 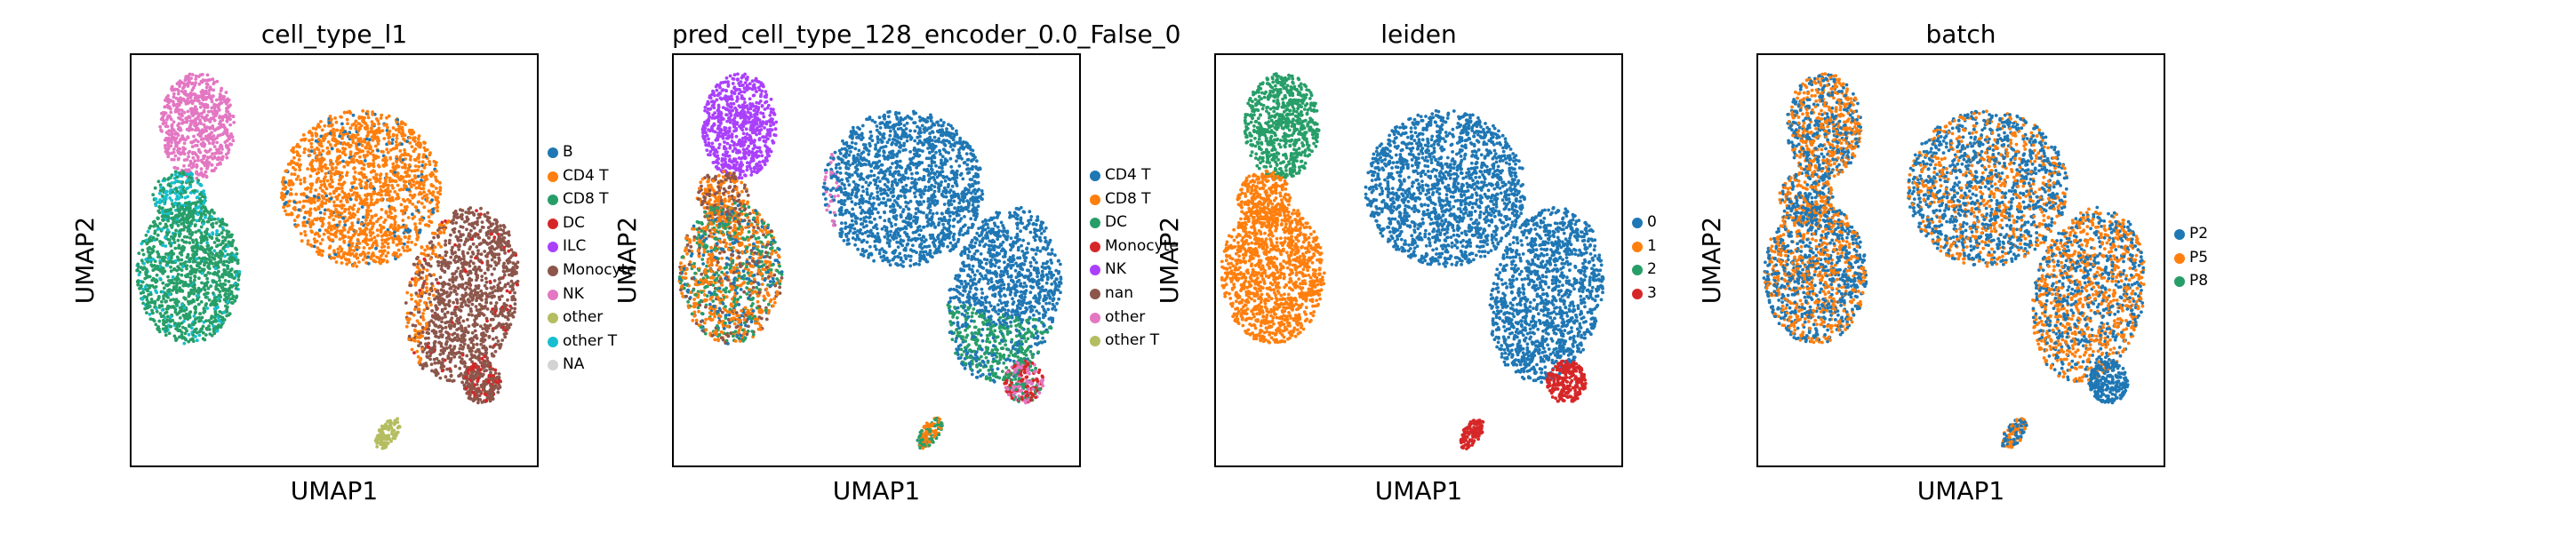 I want to click on legend: 0 1 2 3, so click(x=1679, y=260).